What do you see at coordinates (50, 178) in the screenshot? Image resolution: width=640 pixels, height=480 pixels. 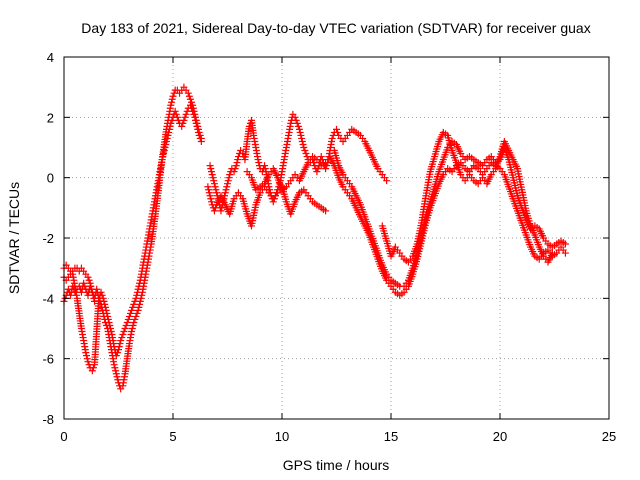 I see `y-tick-label: 0` at bounding box center [50, 178].